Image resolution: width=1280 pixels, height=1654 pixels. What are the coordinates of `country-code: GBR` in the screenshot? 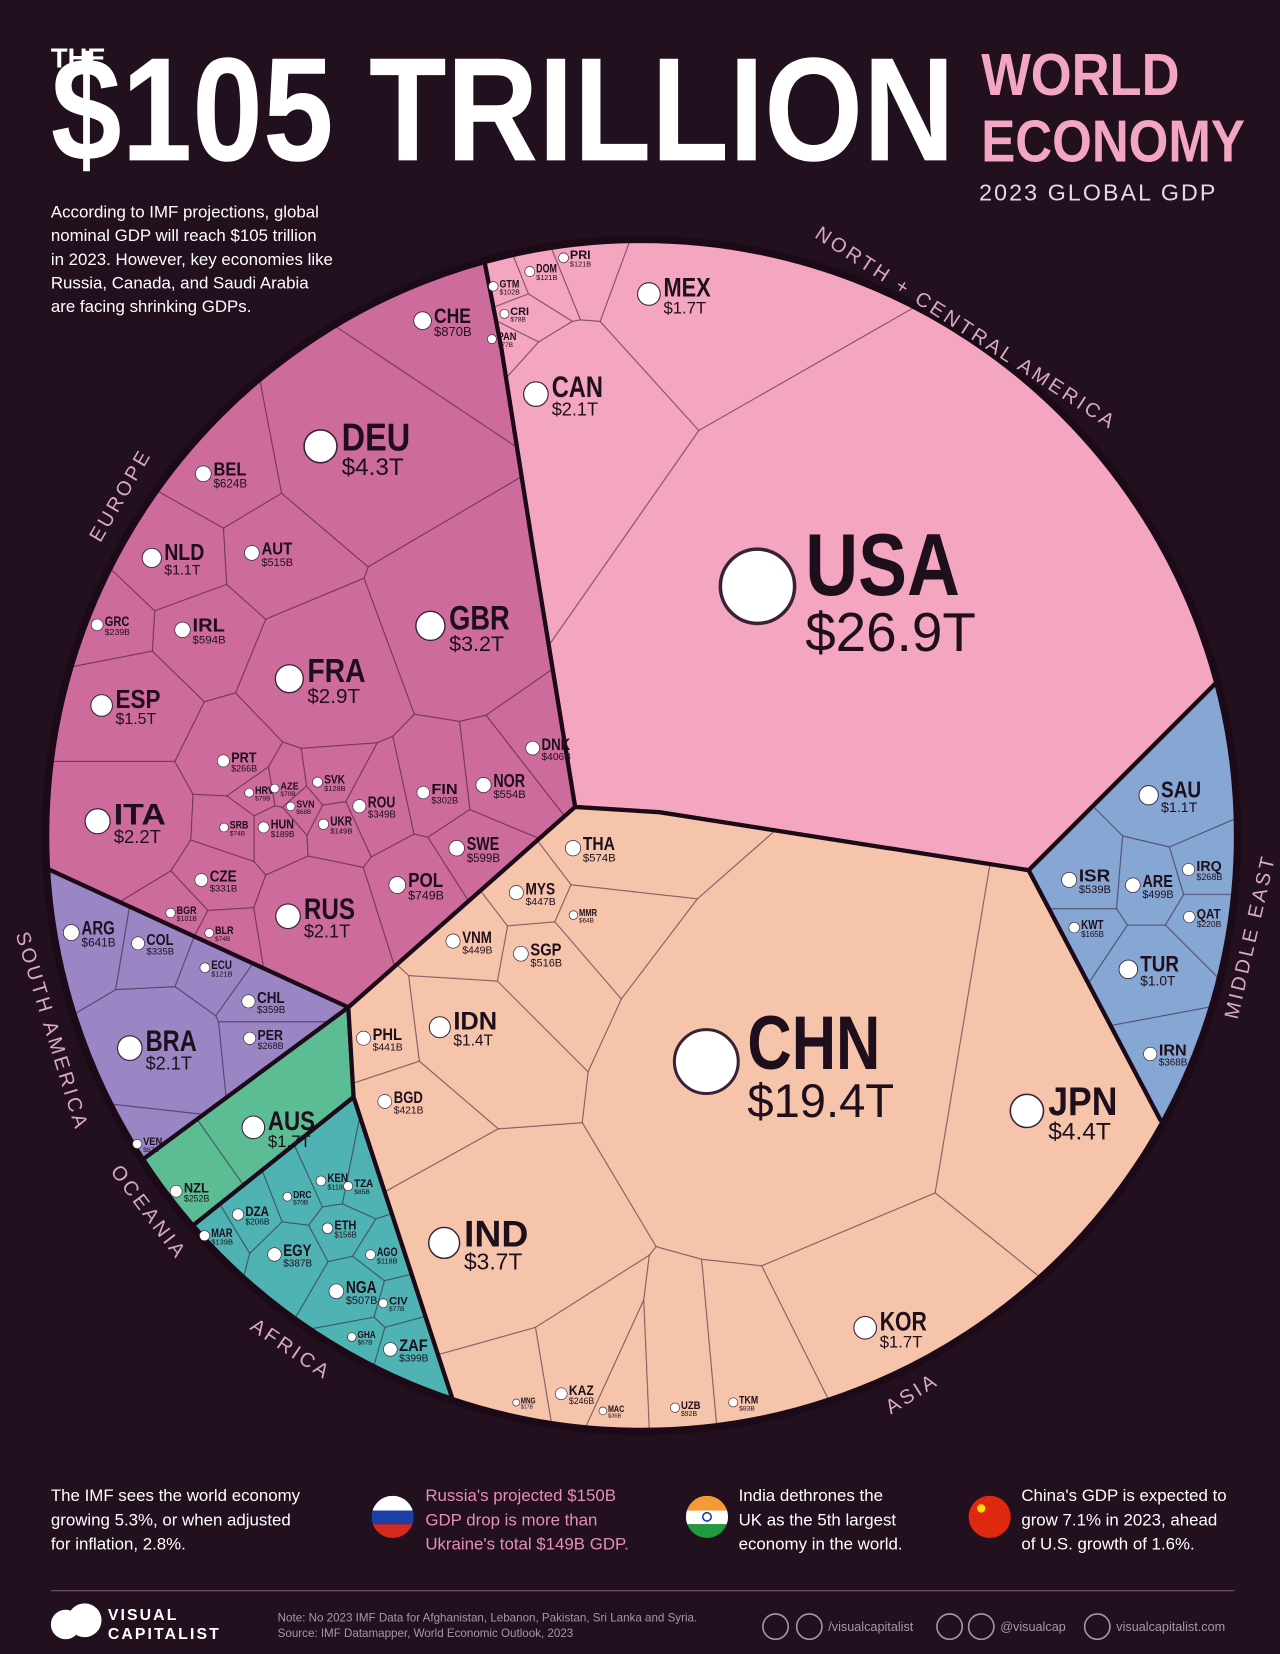 It's located at (479, 618).